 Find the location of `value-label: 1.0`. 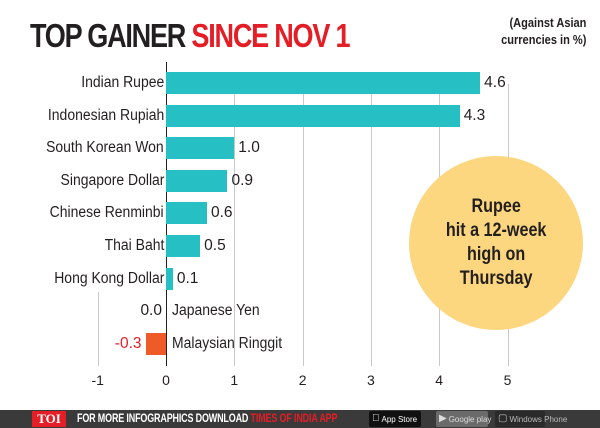

value-label: 1.0 is located at coordinates (249, 148).